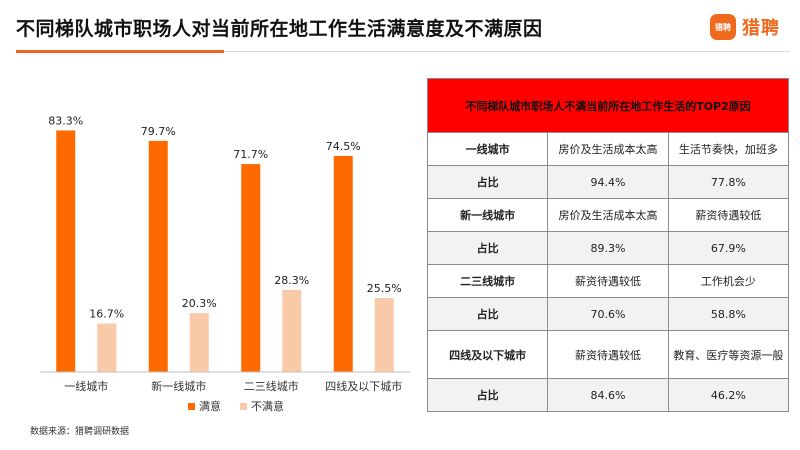 The image size is (800, 450). Describe the element at coordinates (271, 386) in the screenshot. I see `x-tick-label: 二三线城市` at that location.